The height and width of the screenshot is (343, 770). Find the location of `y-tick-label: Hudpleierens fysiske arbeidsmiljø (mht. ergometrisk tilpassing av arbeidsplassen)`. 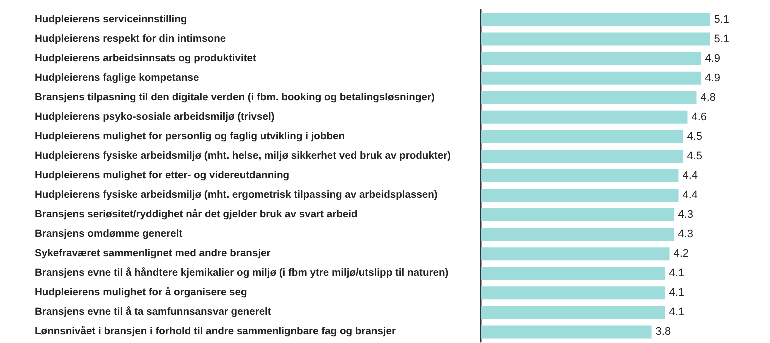

y-tick-label: Hudpleierens fysiske arbeidsmiljø (mht. ergometrisk tilpassing av arbeidsplassen) is located at coordinates (236, 196).